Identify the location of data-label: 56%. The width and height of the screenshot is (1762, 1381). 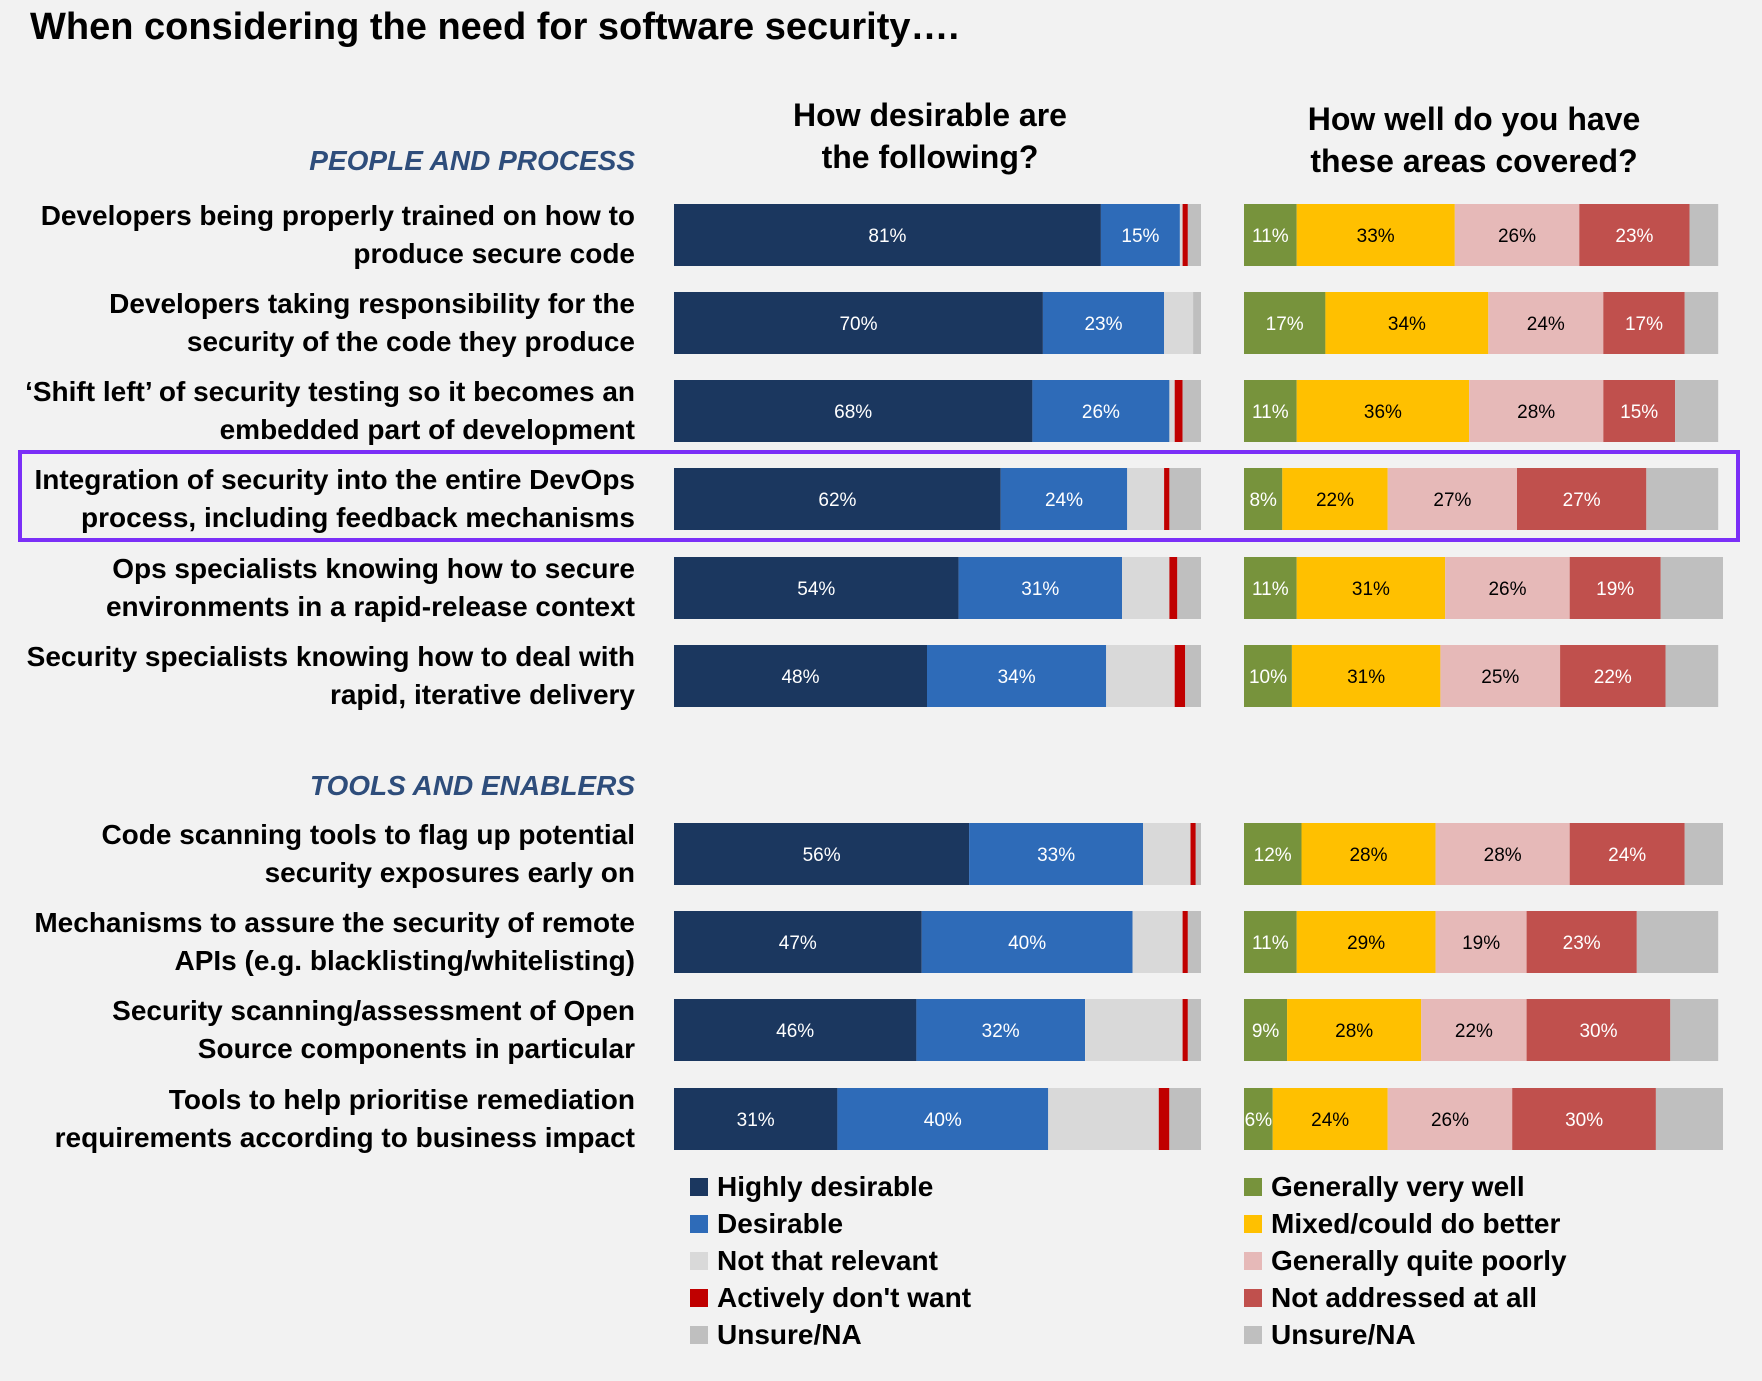
(822, 855).